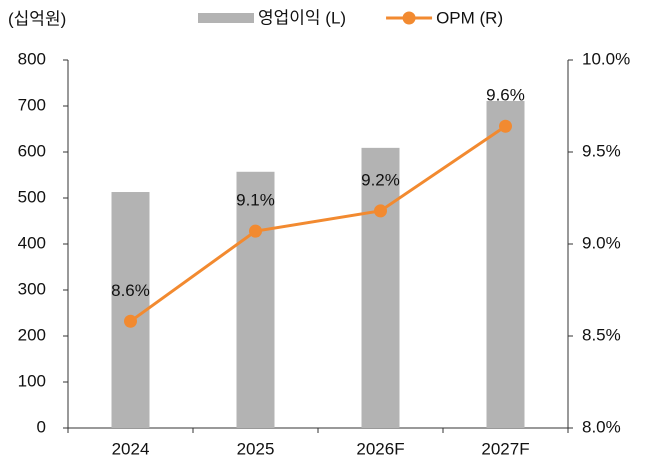 This screenshot has height=465, width=658. Describe the element at coordinates (32, 58) in the screenshot. I see `y-tick-label: 800` at that location.